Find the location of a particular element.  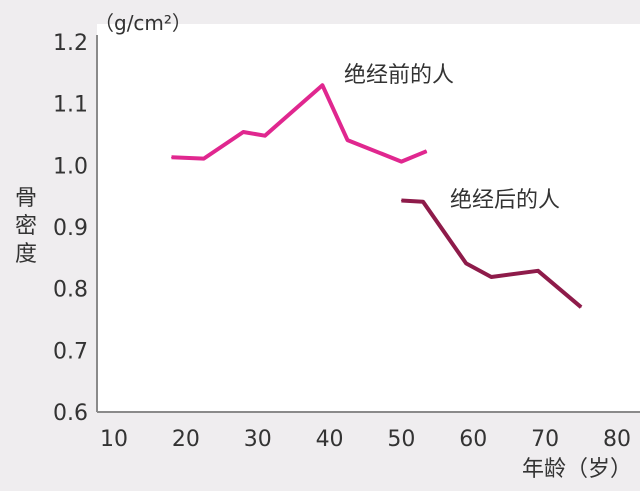

x-tick-label: 60 is located at coordinates (473, 439).